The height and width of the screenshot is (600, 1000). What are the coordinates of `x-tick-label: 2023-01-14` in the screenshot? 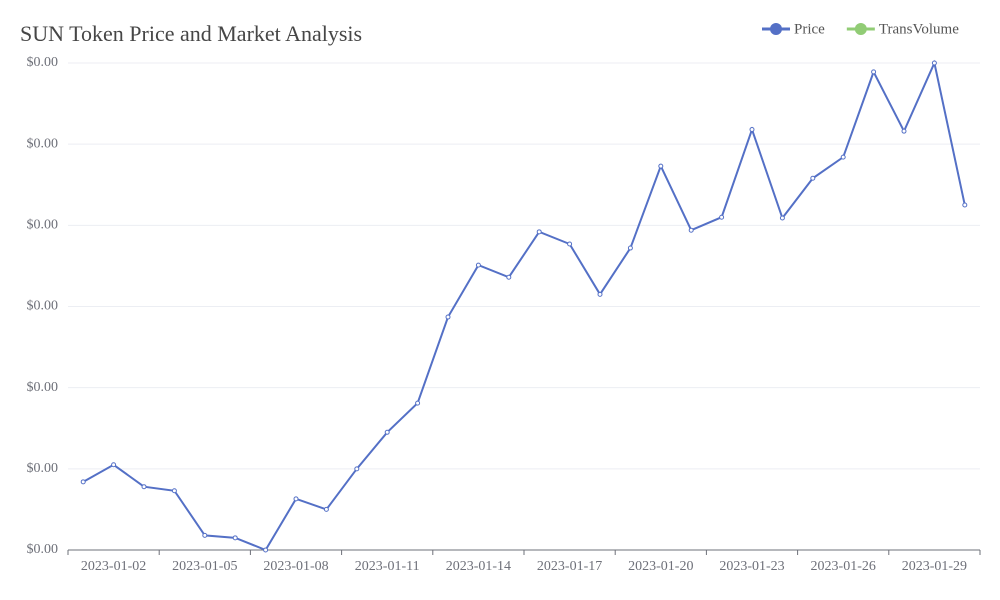 It's located at (478, 566).